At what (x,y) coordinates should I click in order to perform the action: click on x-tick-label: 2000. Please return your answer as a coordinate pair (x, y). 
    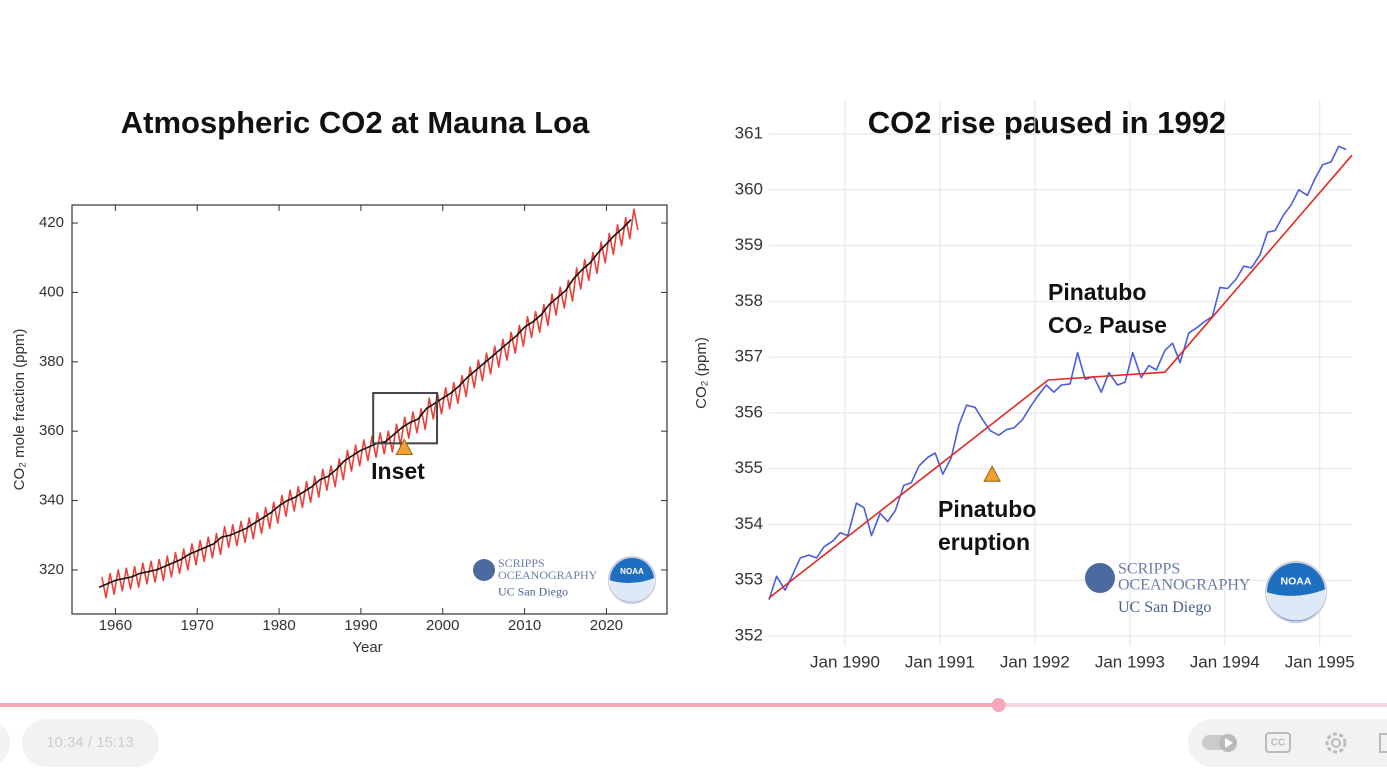
    Looking at the image, I should click on (442, 625).